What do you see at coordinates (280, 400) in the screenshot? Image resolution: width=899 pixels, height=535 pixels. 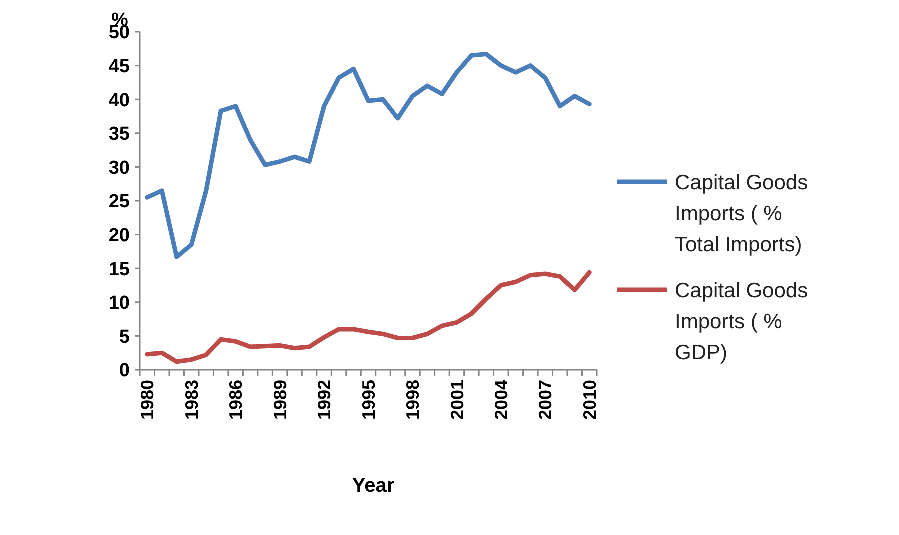 I see `x-tick-label: 1989` at bounding box center [280, 400].